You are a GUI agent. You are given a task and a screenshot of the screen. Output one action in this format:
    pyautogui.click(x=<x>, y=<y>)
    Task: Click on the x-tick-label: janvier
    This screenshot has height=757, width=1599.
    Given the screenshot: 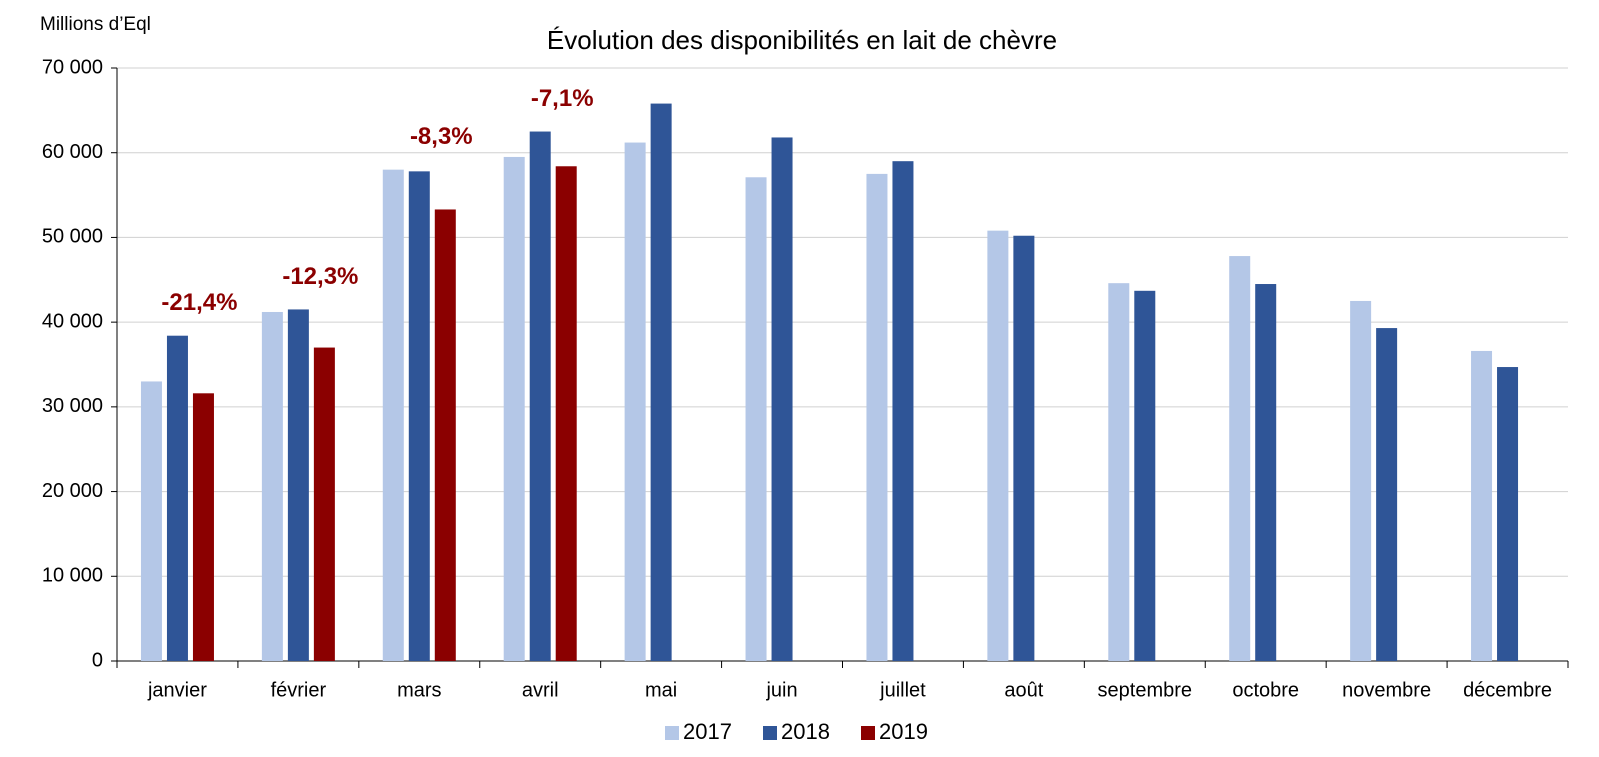 What is the action you would take?
    pyautogui.click(x=177, y=690)
    